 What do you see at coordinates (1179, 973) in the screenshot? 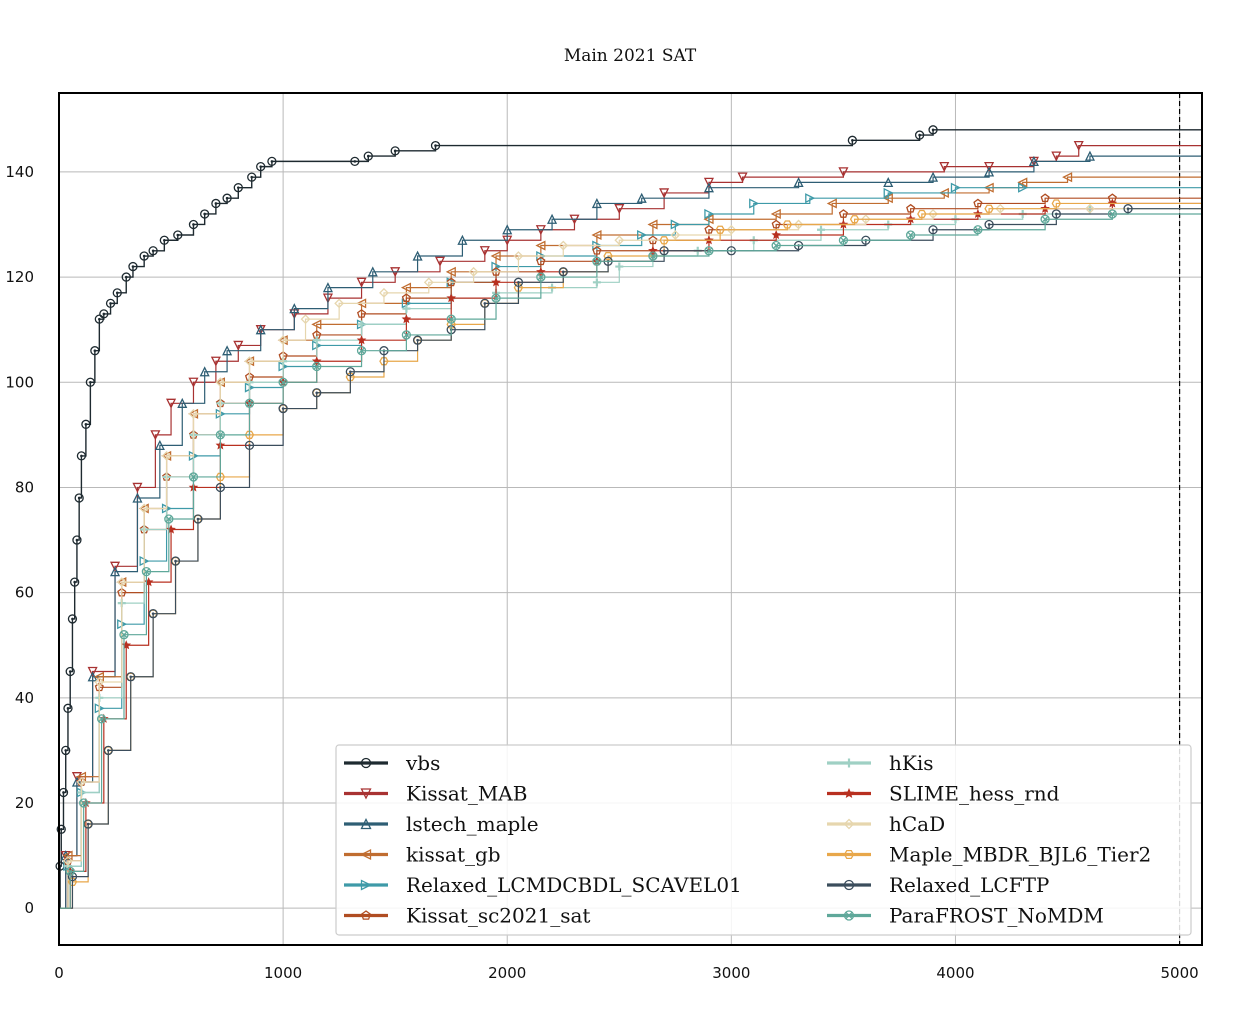
I see `x-tick-label: 5000` at bounding box center [1179, 973].